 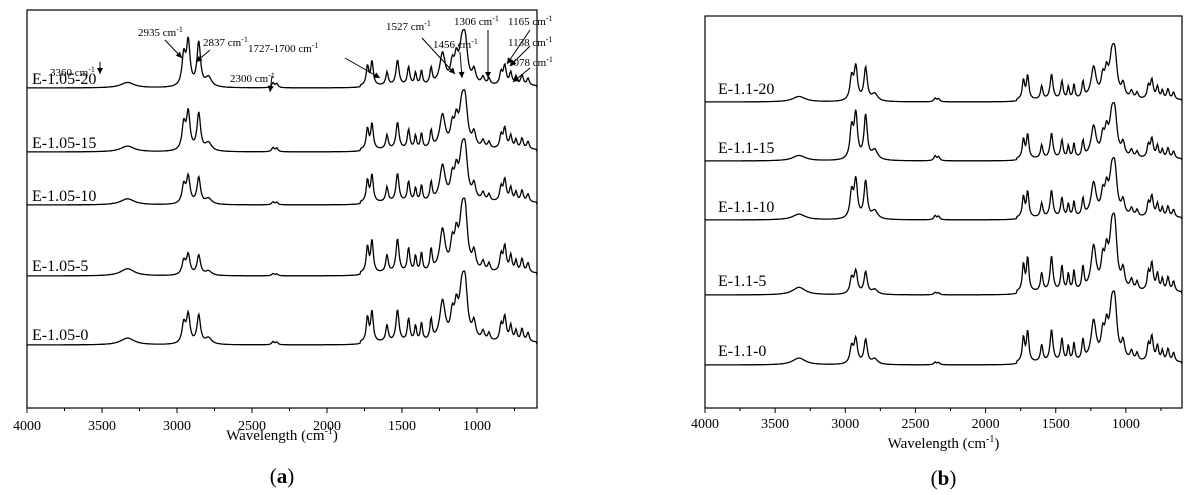 What do you see at coordinates (282, 171) in the screenshot?
I see `spectrum-line-E-1.05-10` at bounding box center [282, 171].